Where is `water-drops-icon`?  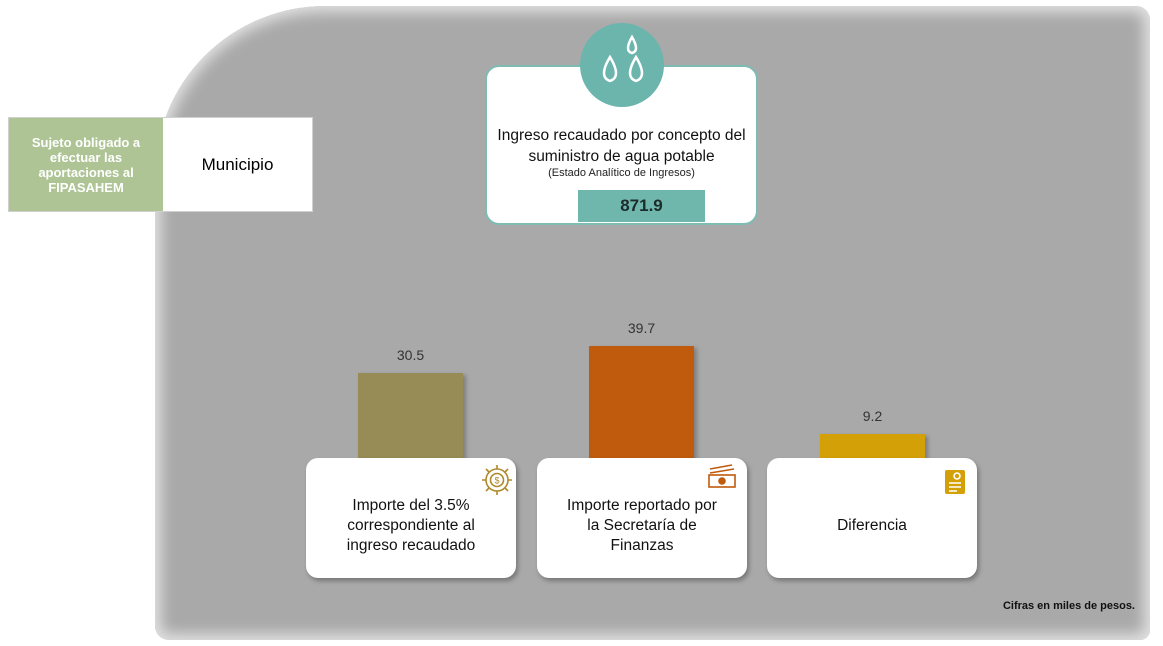
water-drops-icon is located at coordinates (623, 58).